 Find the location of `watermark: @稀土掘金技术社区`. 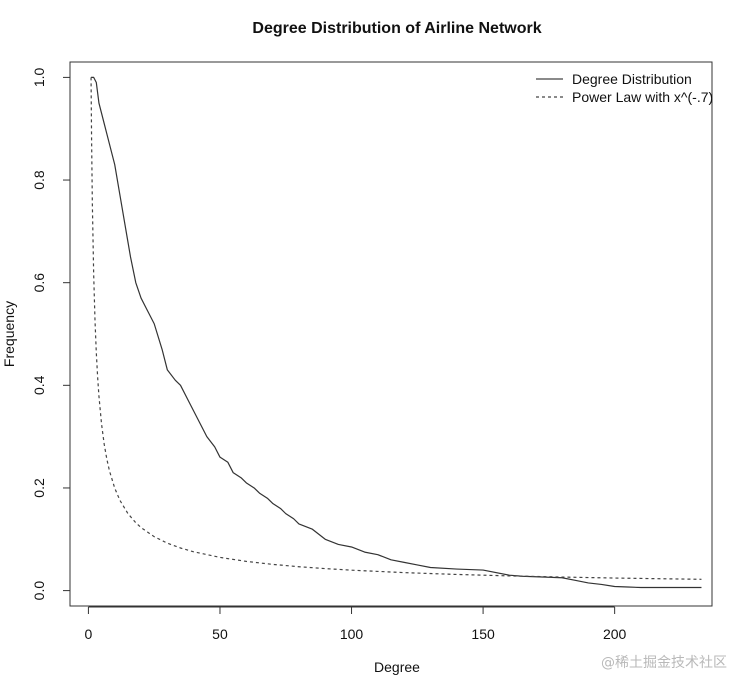

watermark: @稀土掘金技术社区 is located at coordinates (664, 663).